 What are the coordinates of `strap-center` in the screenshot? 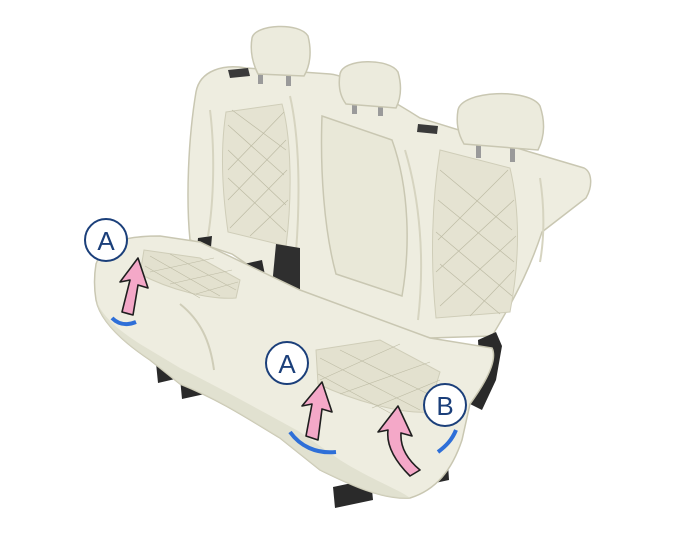 It's located at (312, 442).